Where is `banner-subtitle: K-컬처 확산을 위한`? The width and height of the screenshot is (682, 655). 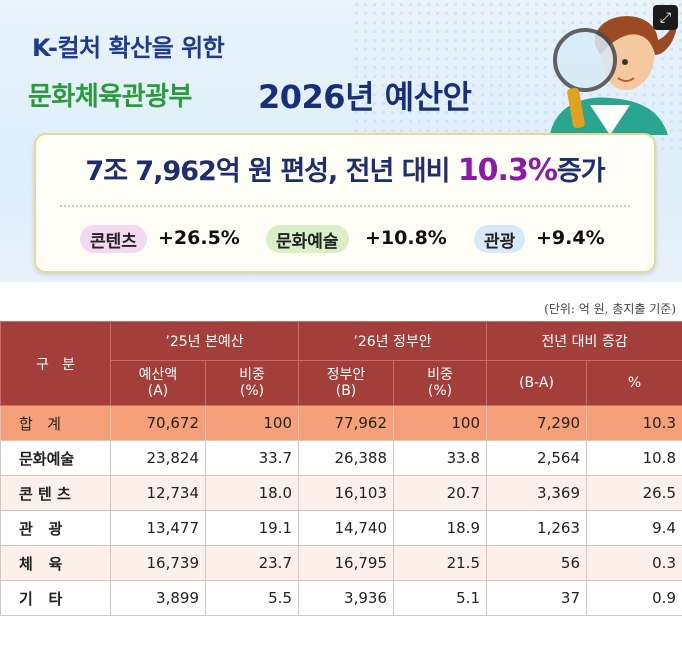
banner-subtitle: K-컬처 확산을 위한 is located at coordinates (128, 48).